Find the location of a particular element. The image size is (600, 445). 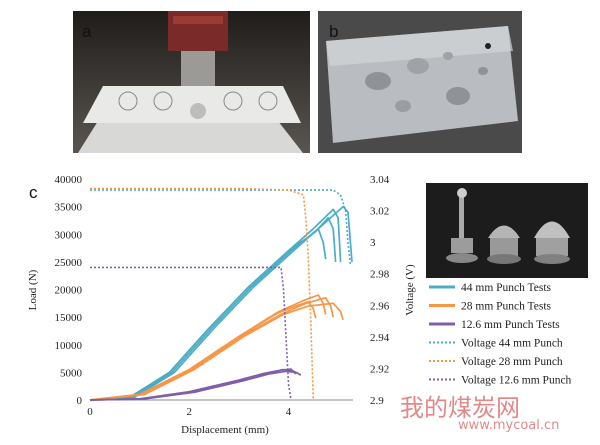

photo-punched-plate-drawing is located at coordinates (420, 82).